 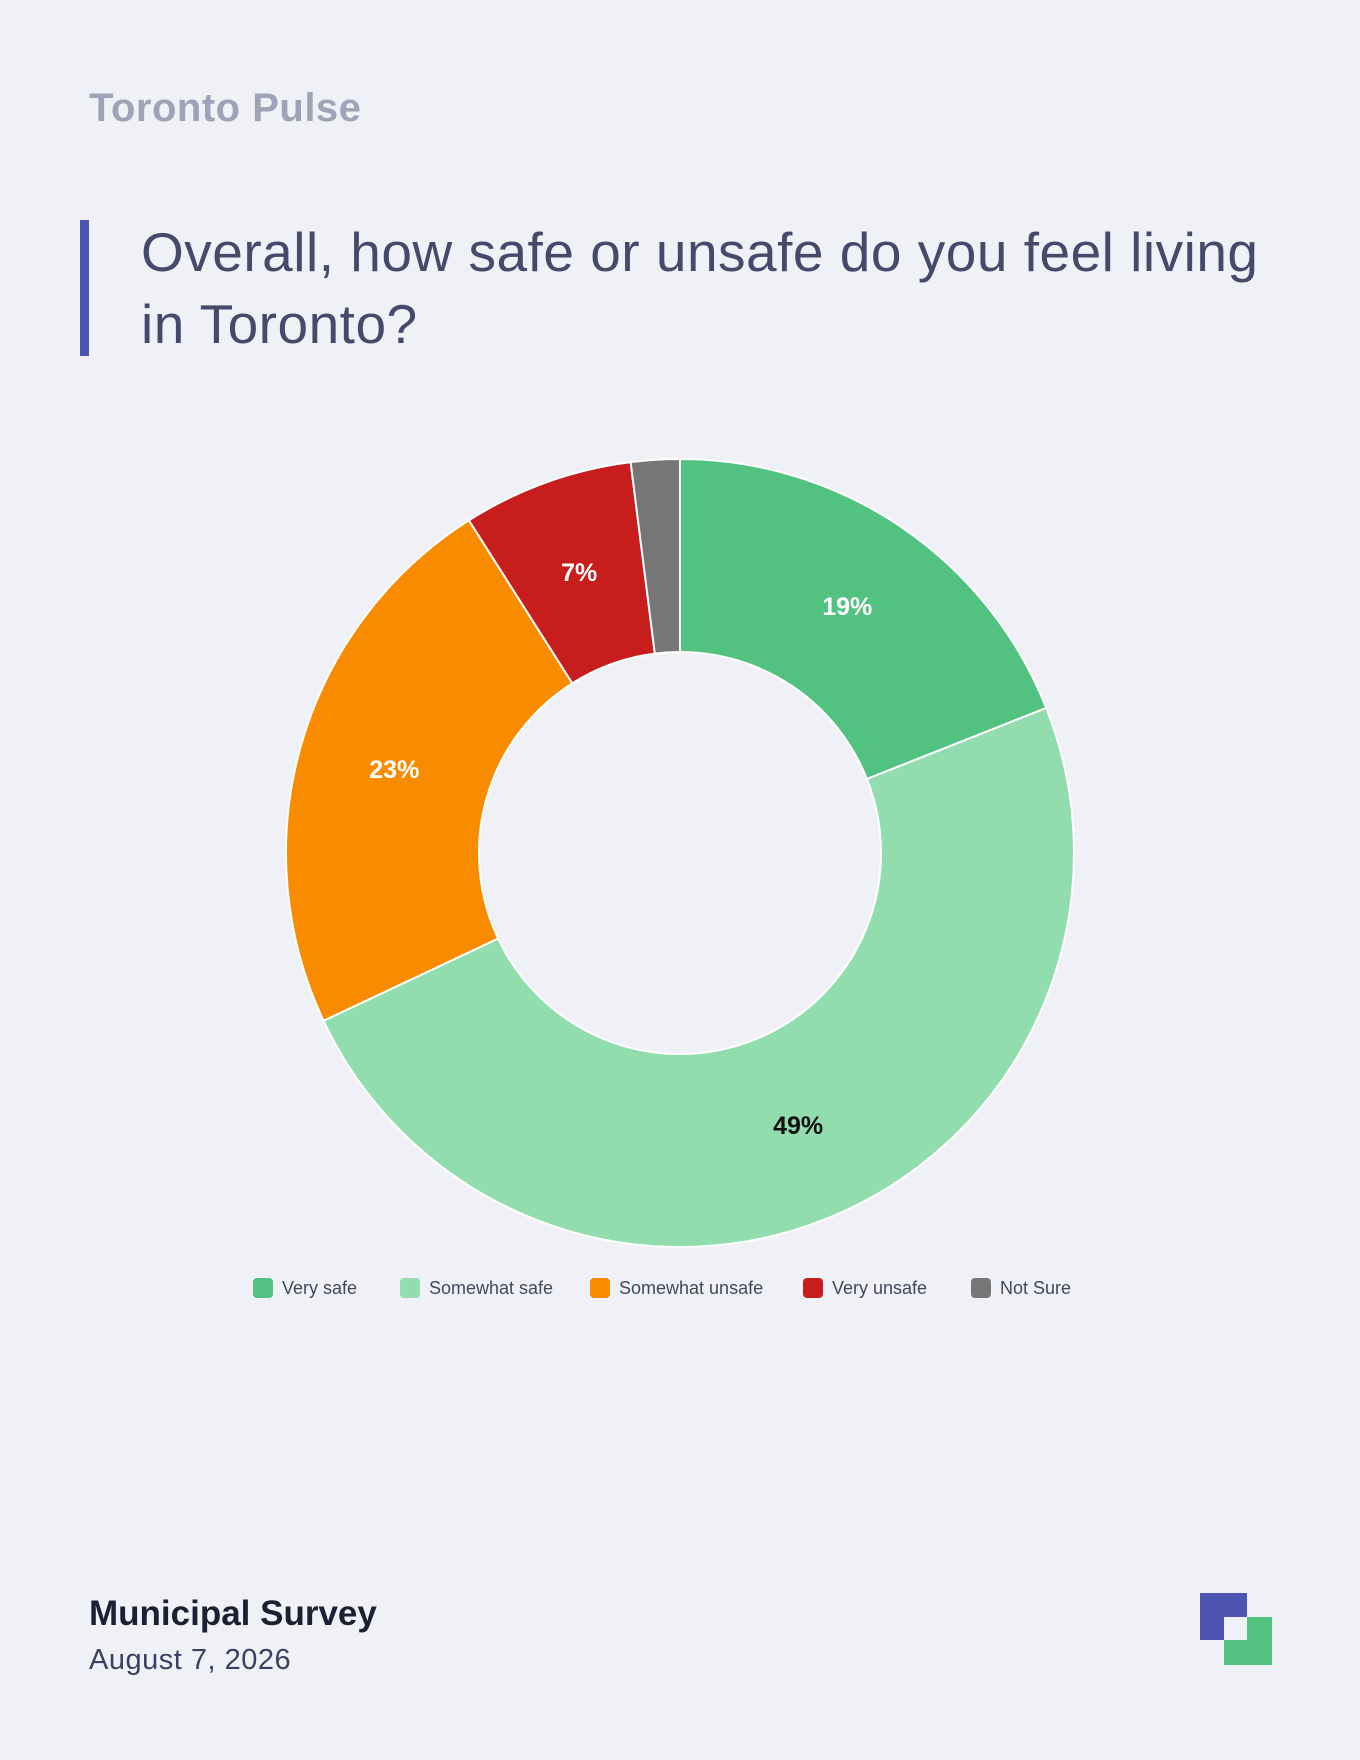 I want to click on legend-item-very-unsafe: Very unsafe, so click(x=865, y=1288).